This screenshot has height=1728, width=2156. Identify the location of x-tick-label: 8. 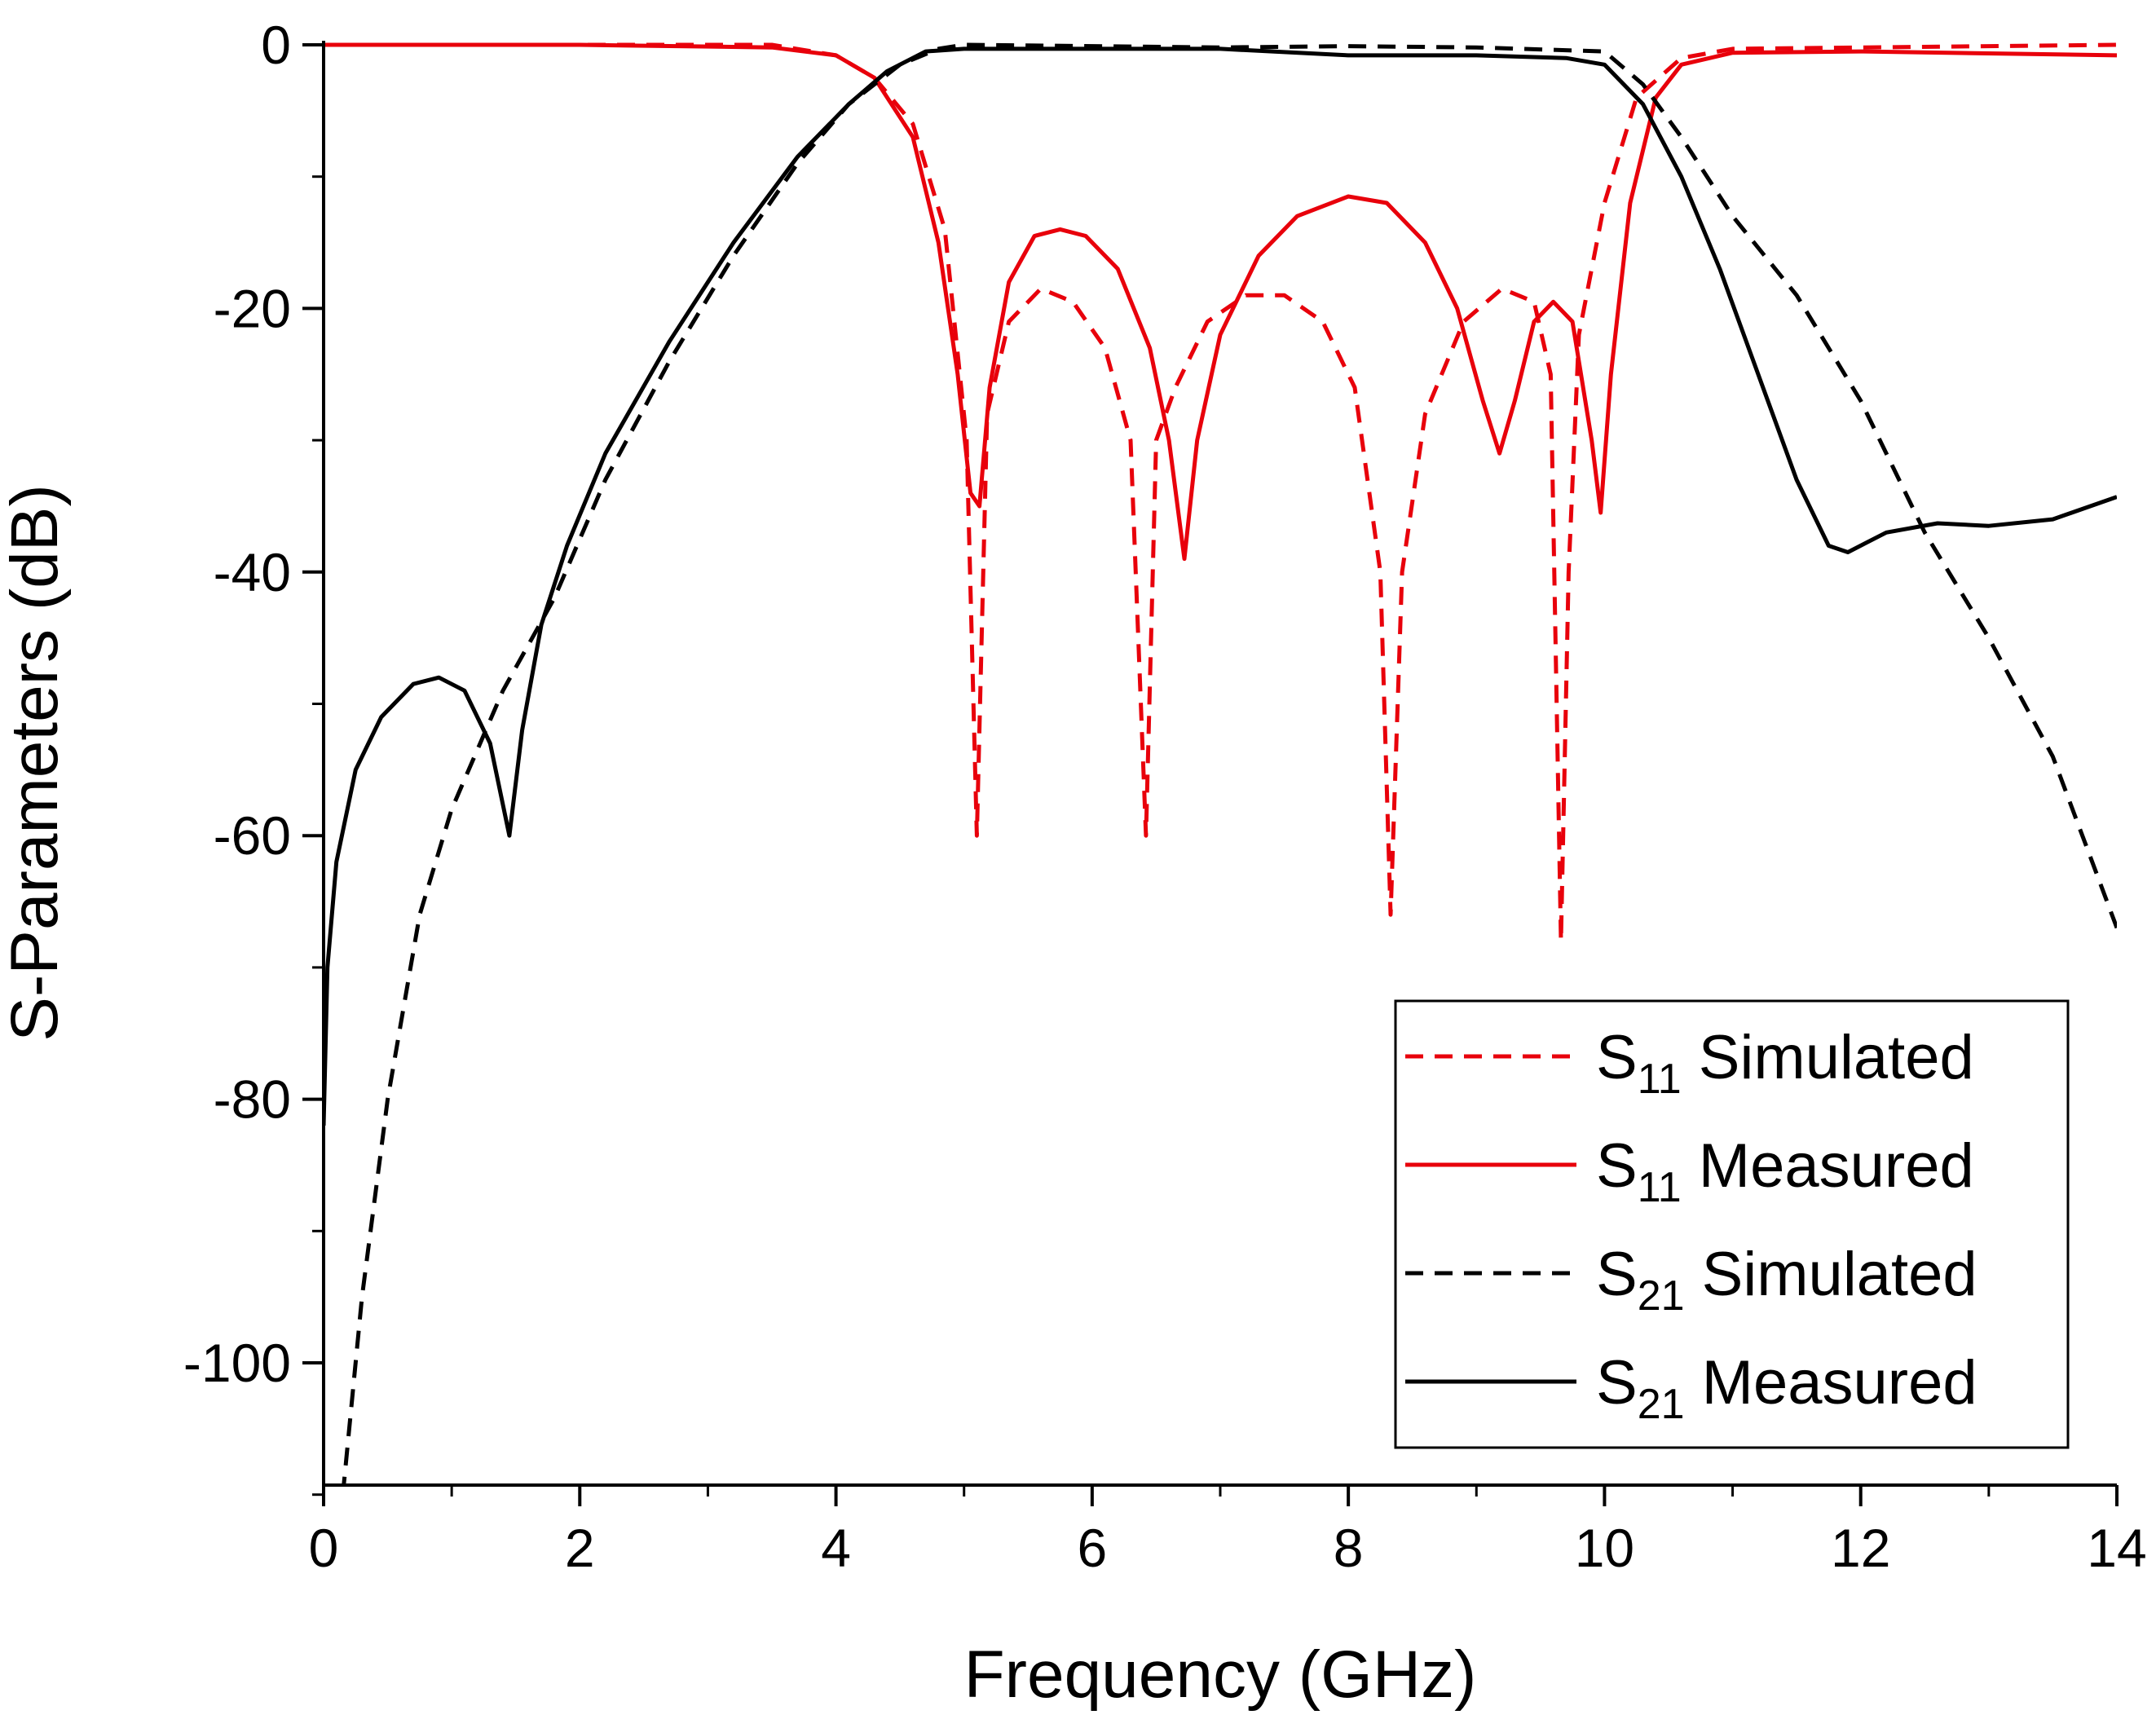
(1349, 1548).